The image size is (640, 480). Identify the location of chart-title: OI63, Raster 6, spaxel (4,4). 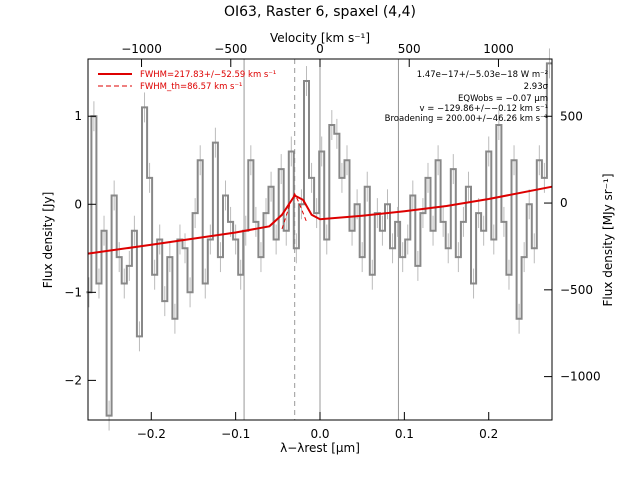
(320, 12).